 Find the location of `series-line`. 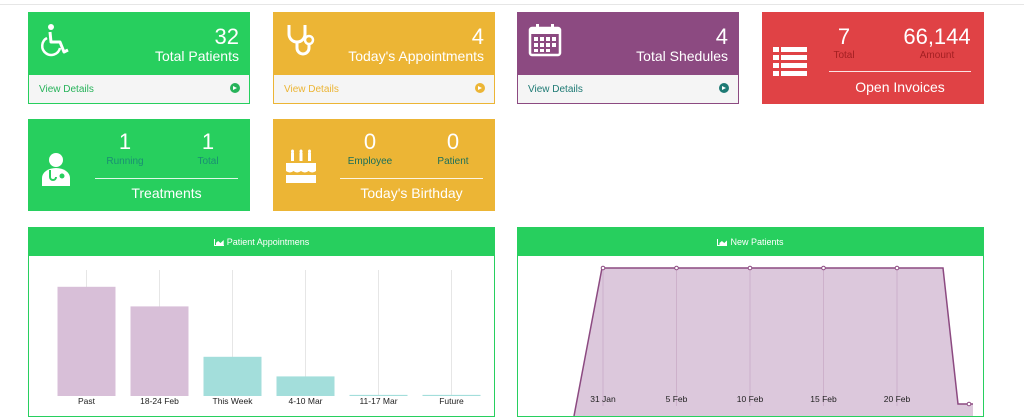

series-line is located at coordinates (773, 341).